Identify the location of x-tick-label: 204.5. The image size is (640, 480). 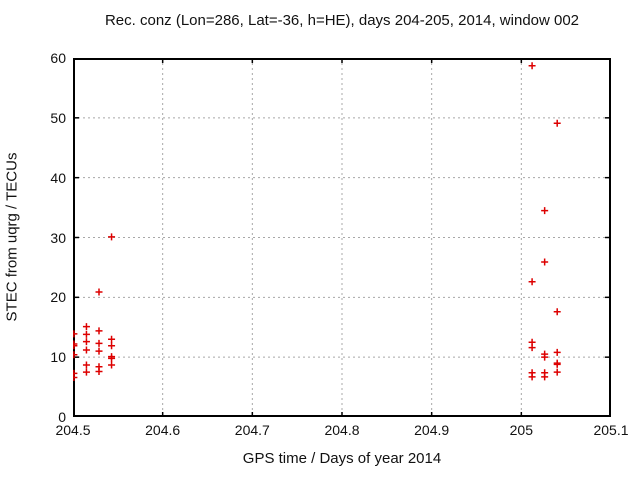
(73, 430).